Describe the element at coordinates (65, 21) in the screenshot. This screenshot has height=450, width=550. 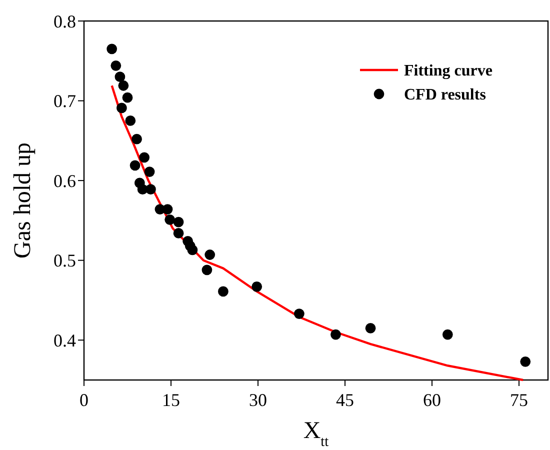
I see `y-tick-label: 0.8` at that location.